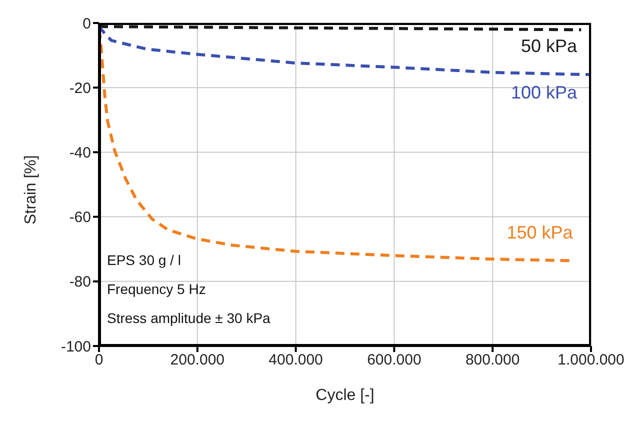  Describe the element at coordinates (80, 153) in the screenshot. I see `y-tick-label: -40` at that location.